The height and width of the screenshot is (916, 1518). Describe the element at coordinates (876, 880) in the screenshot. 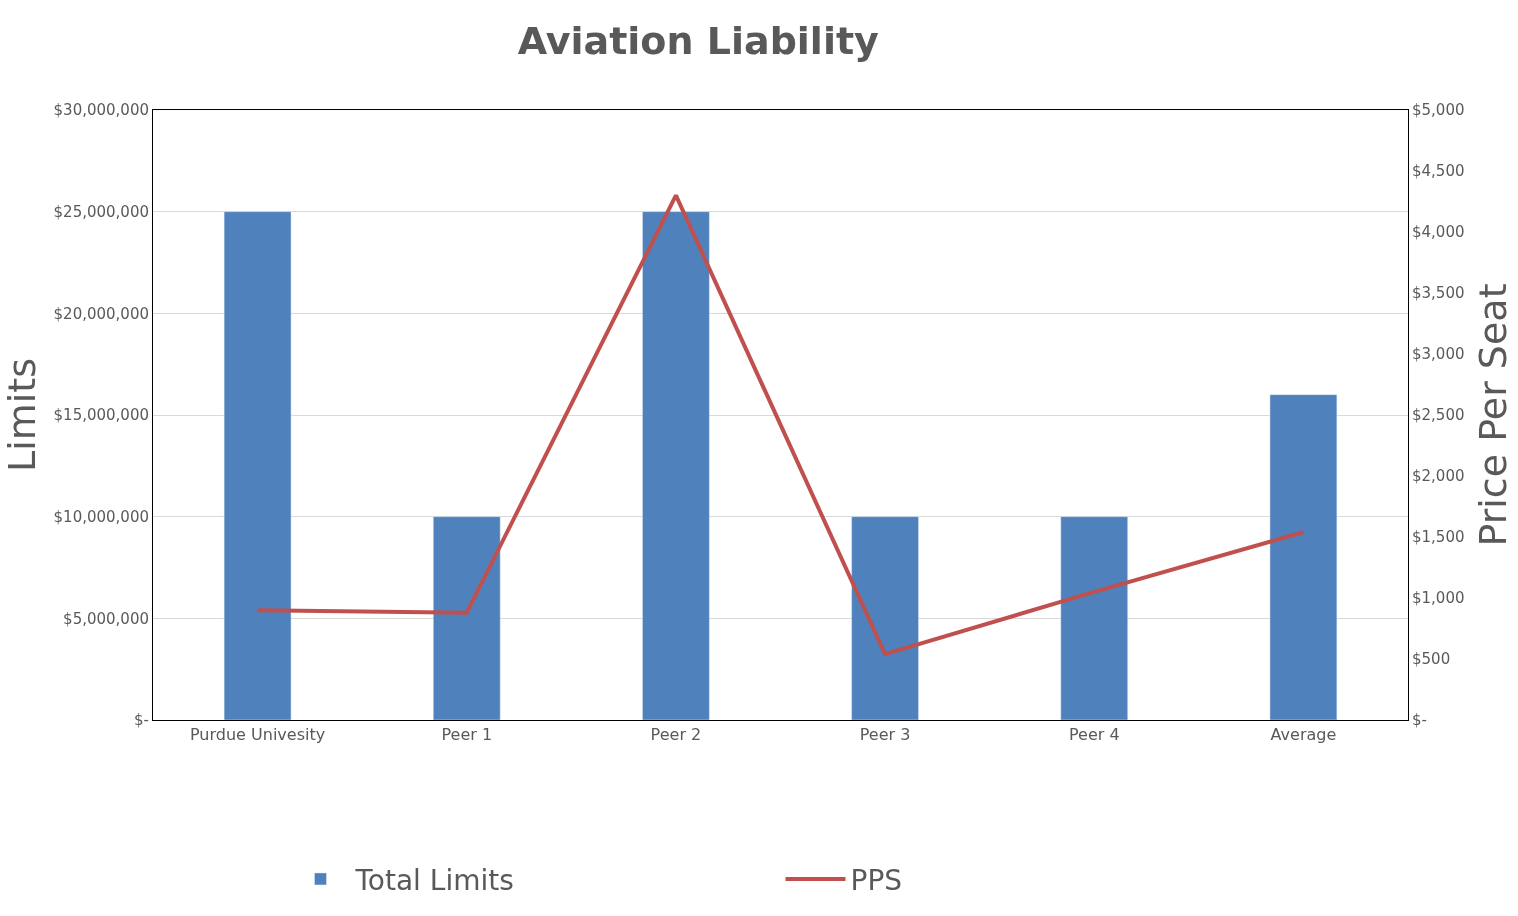

I see `legend-label: PPS` at that location.